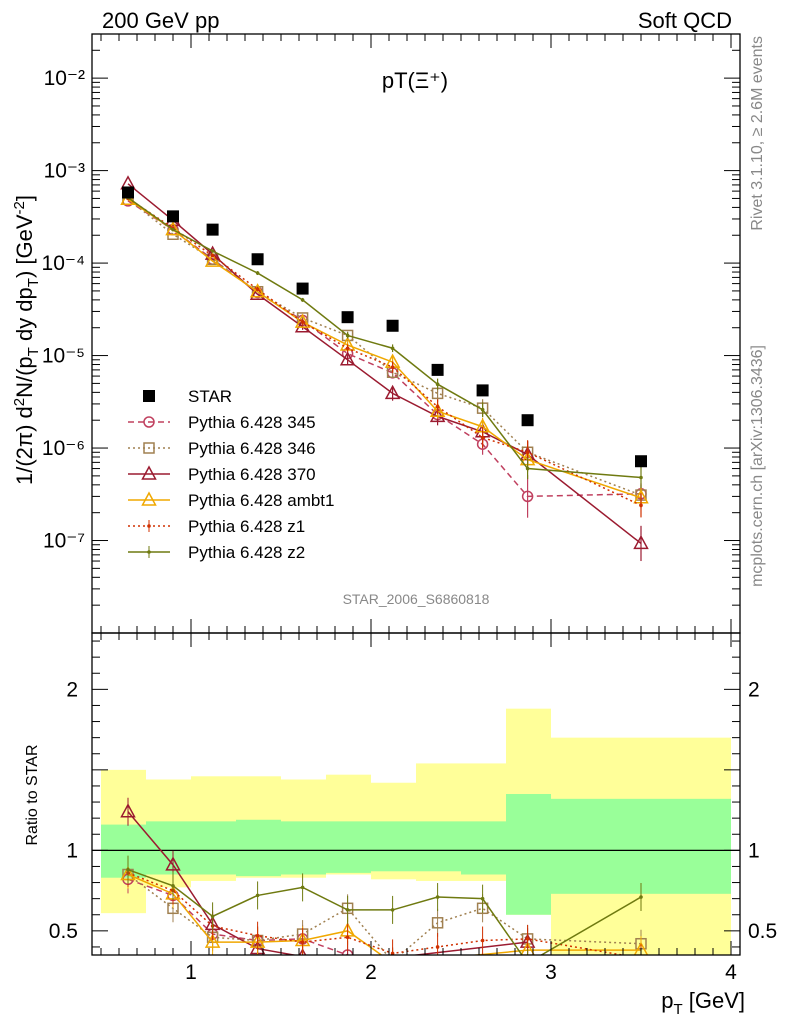 The height and width of the screenshot is (1024, 786). Describe the element at coordinates (64, 78) in the screenshot. I see `y-tick-label: 10⁻²` at that location.